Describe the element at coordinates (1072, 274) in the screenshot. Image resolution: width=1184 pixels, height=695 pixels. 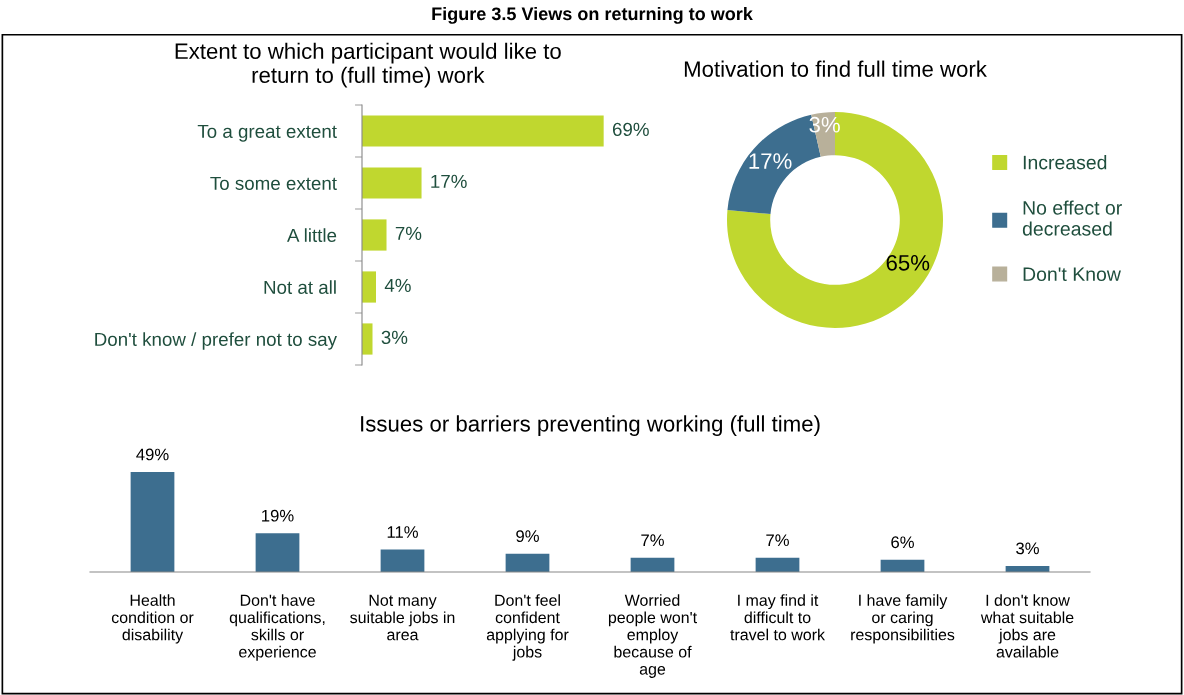
I see `legend-label: Don't Know` at that location.